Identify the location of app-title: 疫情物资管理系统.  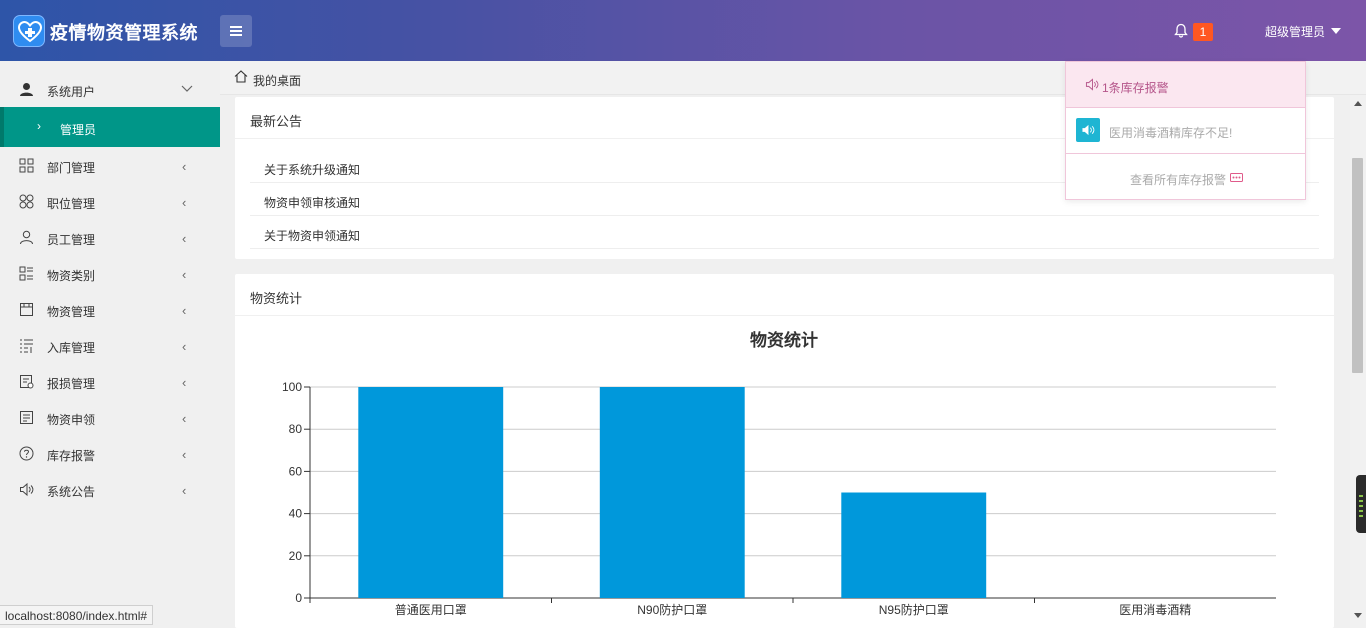
(124, 33).